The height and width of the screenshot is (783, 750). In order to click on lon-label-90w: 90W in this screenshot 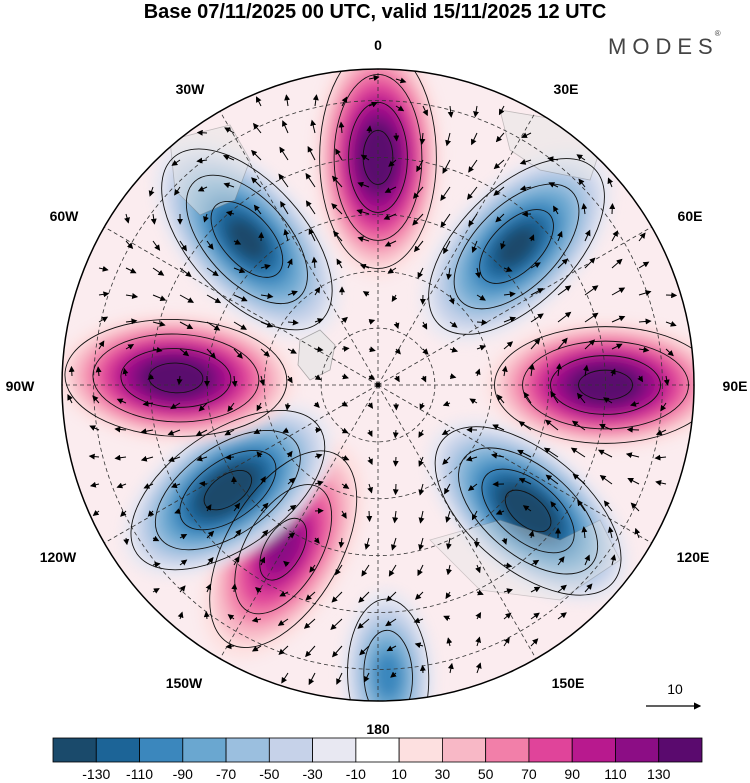, I will do `click(21, 386)`.